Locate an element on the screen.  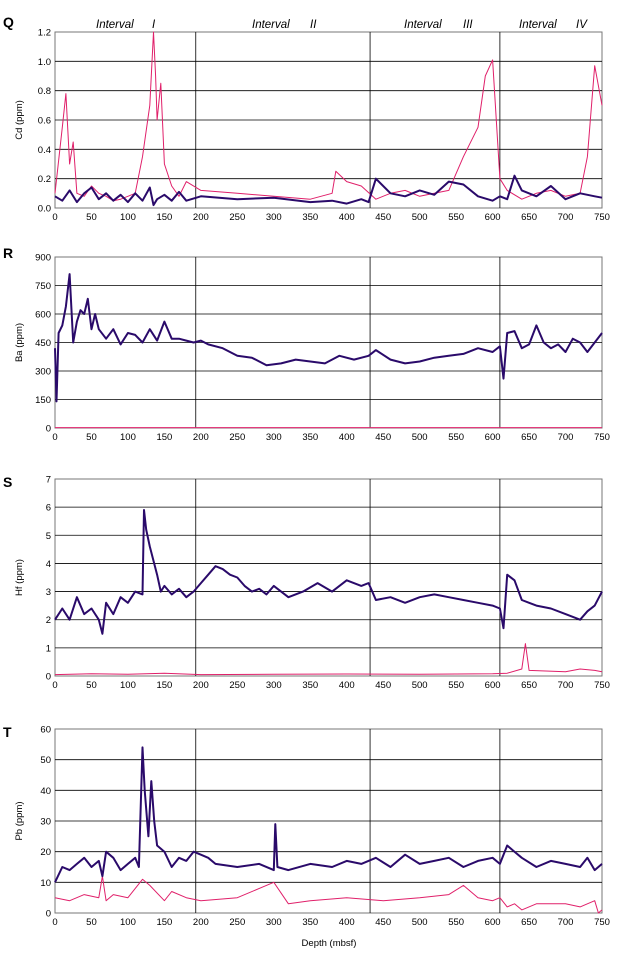
y-tick-label: 750 is located at coordinates (43, 286).